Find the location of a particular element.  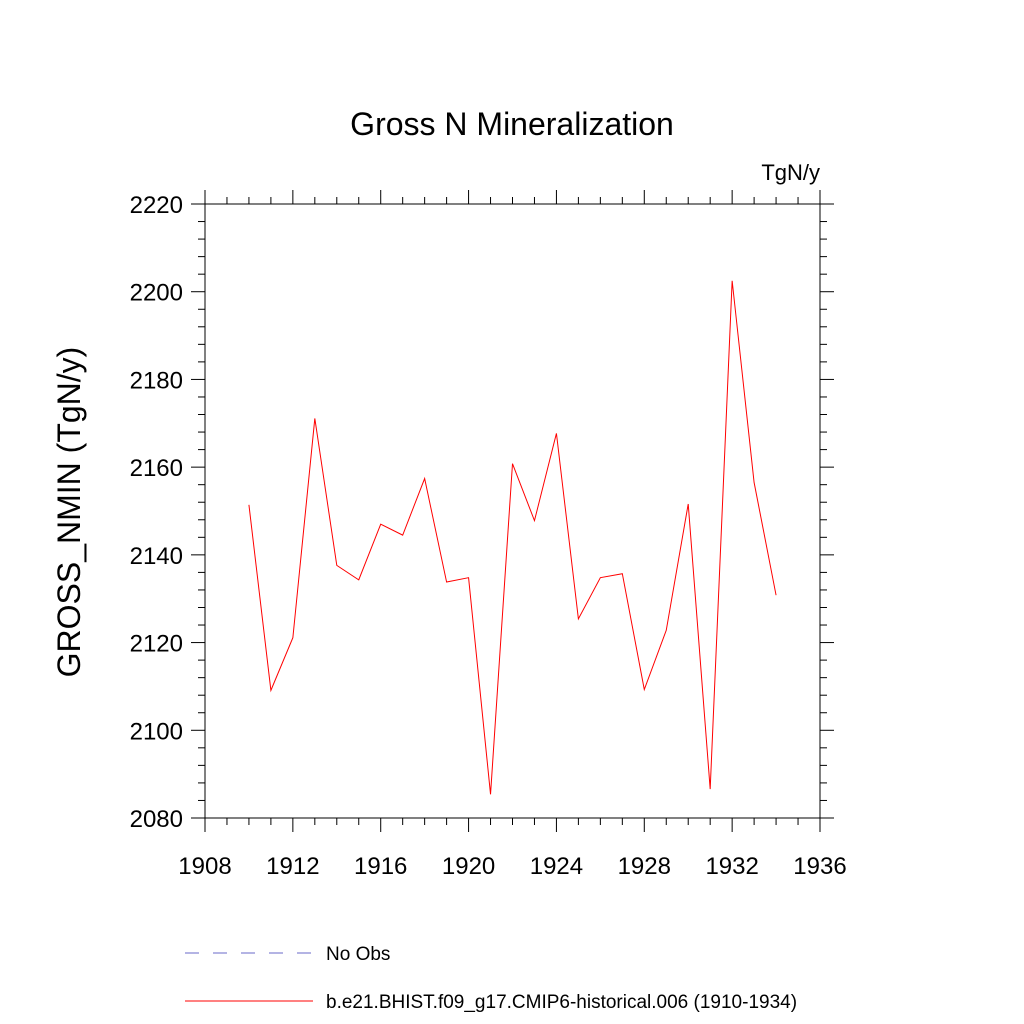

x-tick-label: 1924 is located at coordinates (556, 866).